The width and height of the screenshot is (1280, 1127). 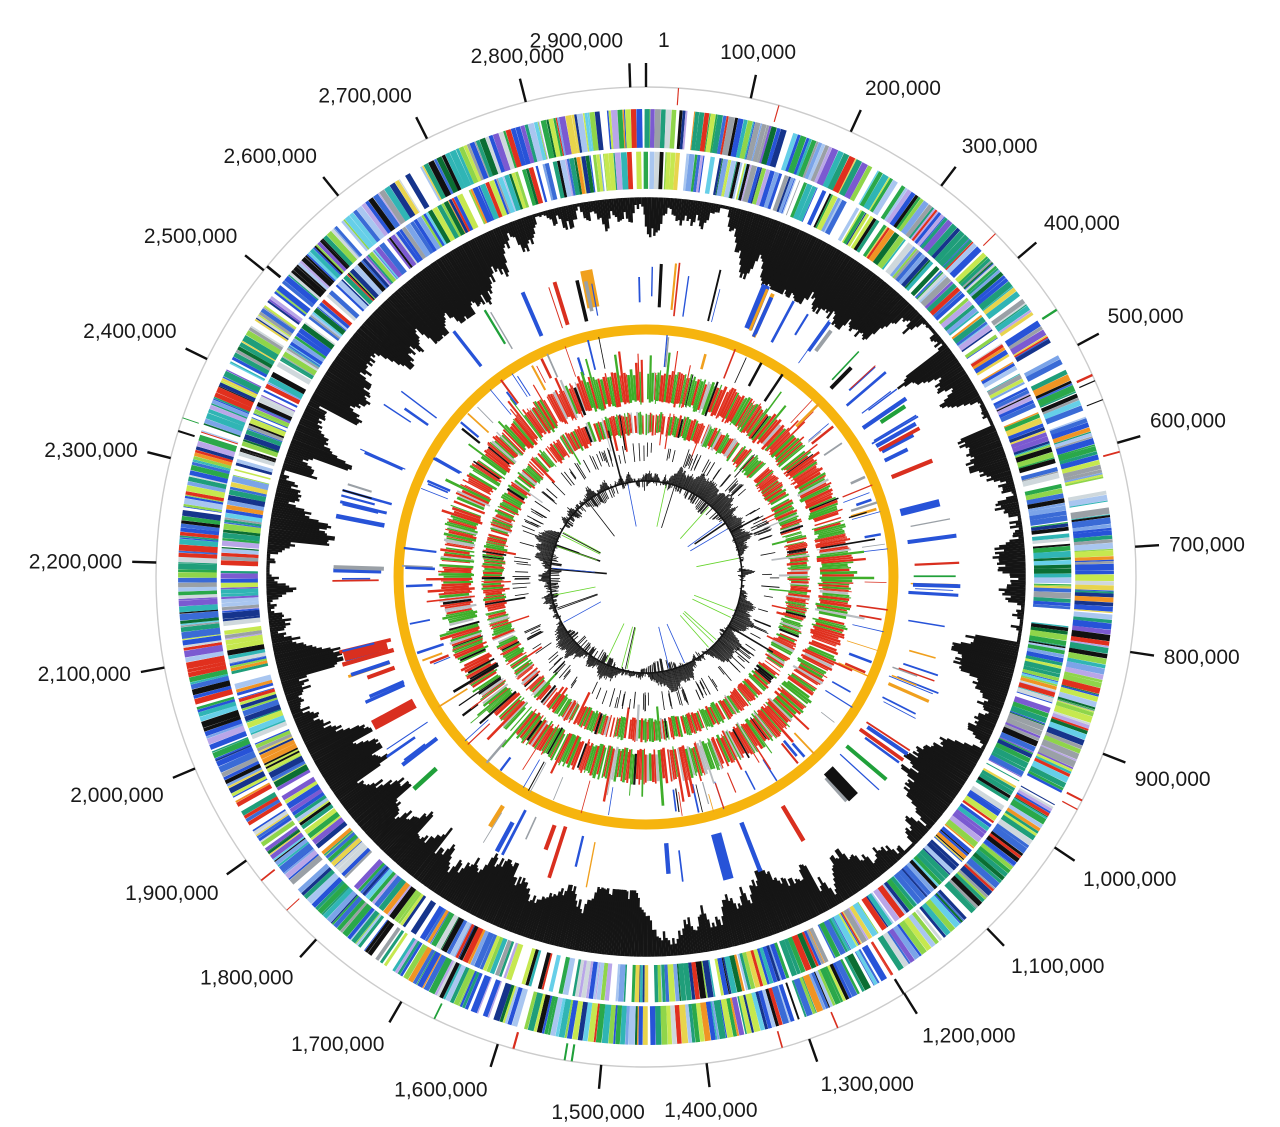 I want to click on position-label: 2,000,000, so click(x=116, y=795).